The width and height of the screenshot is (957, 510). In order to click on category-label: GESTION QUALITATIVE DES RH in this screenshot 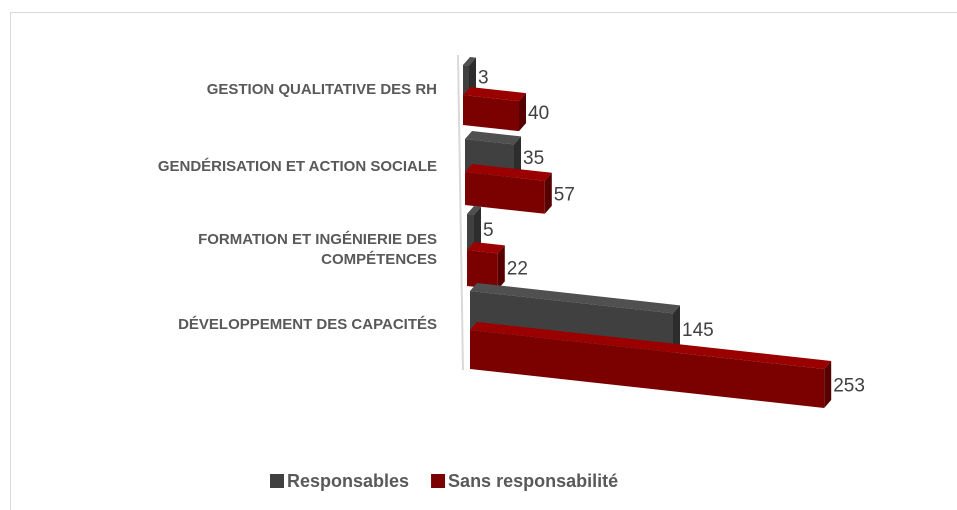, I will do `click(321, 89)`.